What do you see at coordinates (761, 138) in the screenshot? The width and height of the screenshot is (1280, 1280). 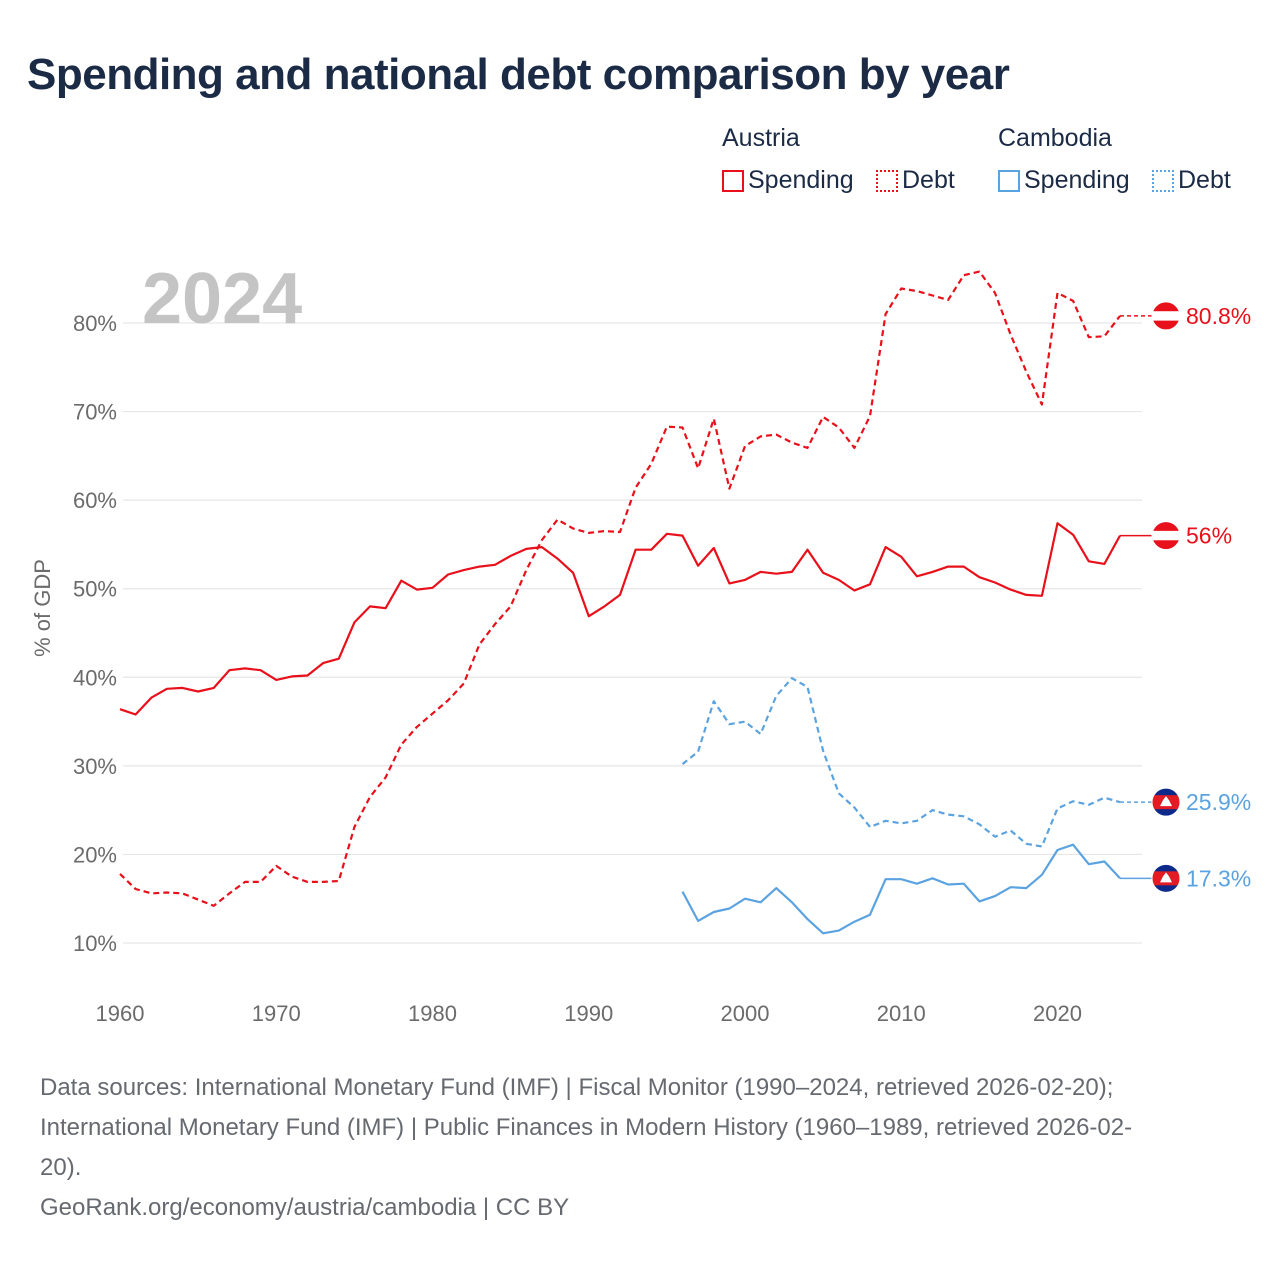 I see `legend-austria-heading: Austria` at bounding box center [761, 138].